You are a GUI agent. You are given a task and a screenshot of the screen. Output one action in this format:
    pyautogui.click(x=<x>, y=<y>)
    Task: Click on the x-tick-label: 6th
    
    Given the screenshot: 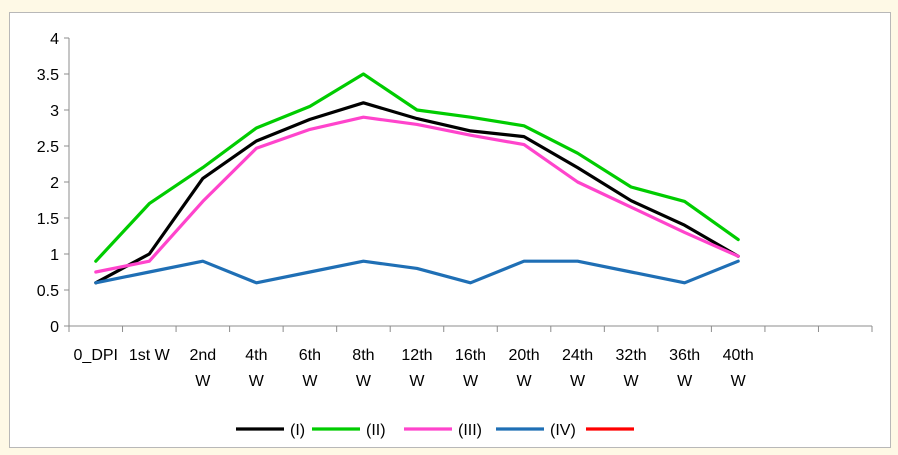 What is the action you would take?
    pyautogui.click(x=310, y=355)
    